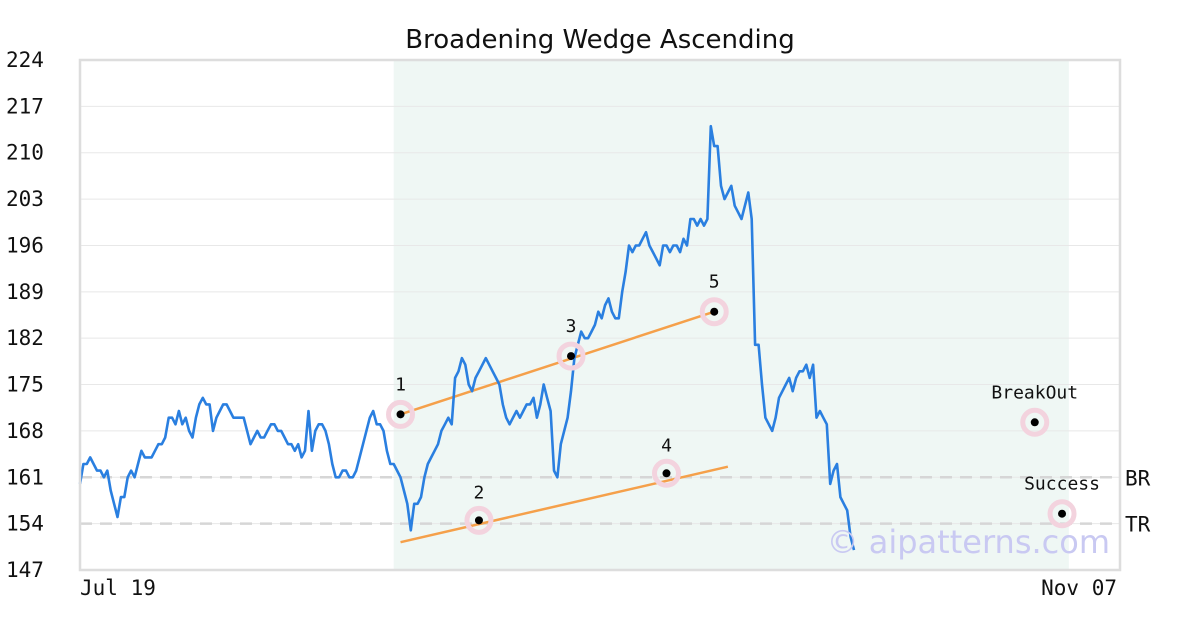 The width and height of the screenshot is (1200, 630). I want to click on point-label: 3, so click(571, 326).